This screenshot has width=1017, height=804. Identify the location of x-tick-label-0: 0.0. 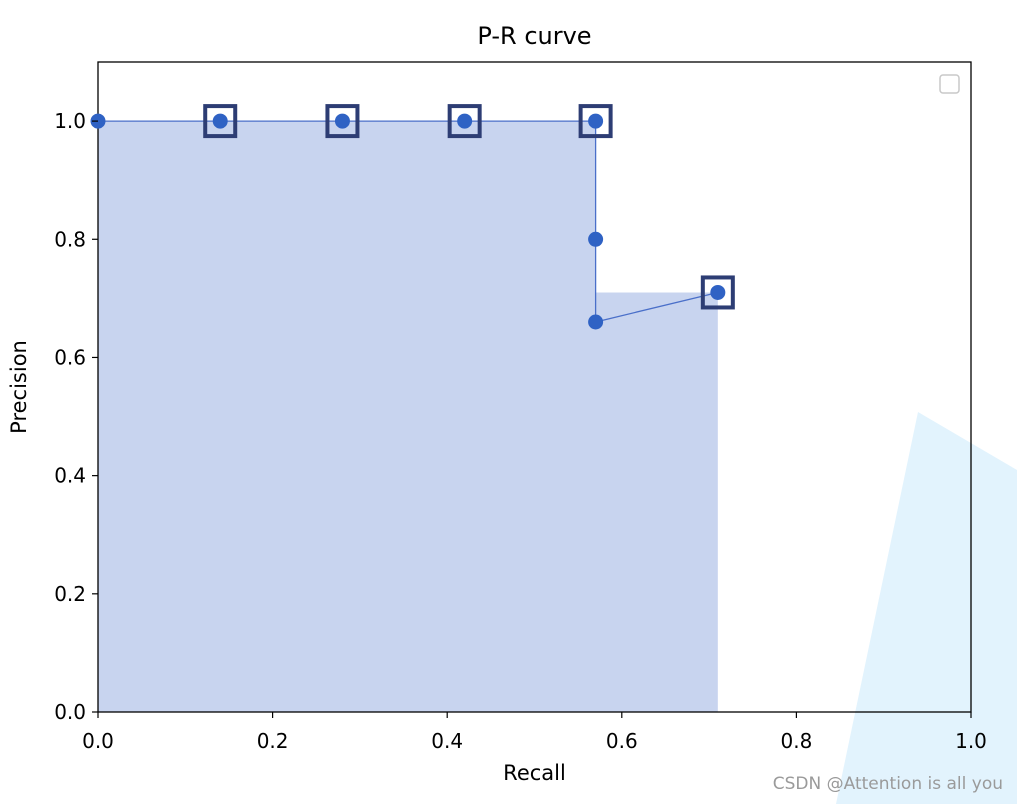
(98, 741).